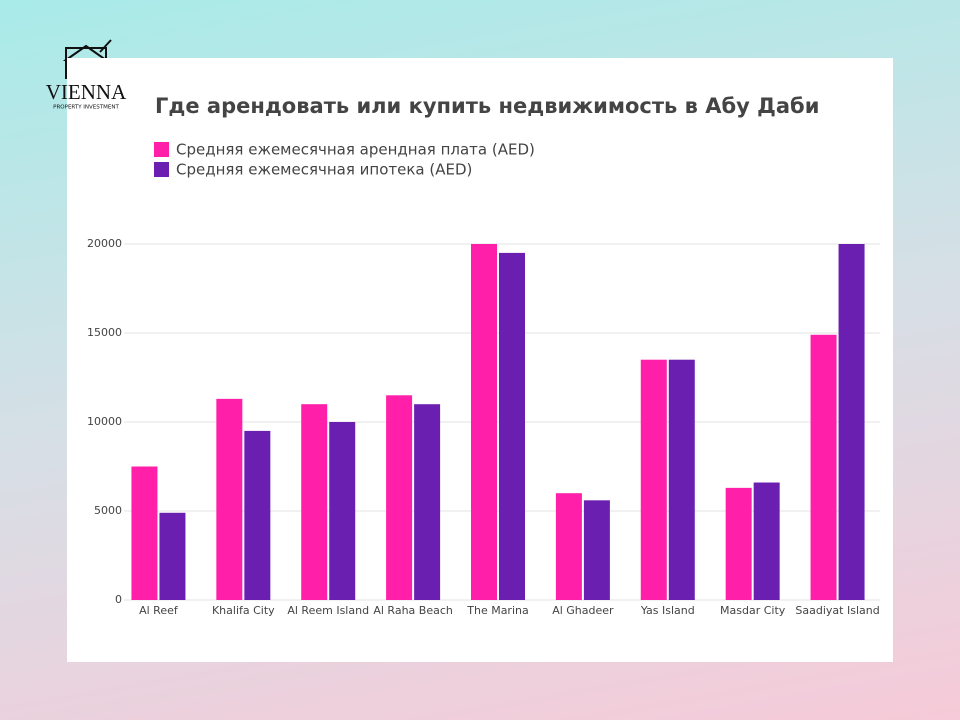 This screenshot has width=960, height=720. Describe the element at coordinates (104, 243) in the screenshot. I see `y-tick-label: 20000` at that location.